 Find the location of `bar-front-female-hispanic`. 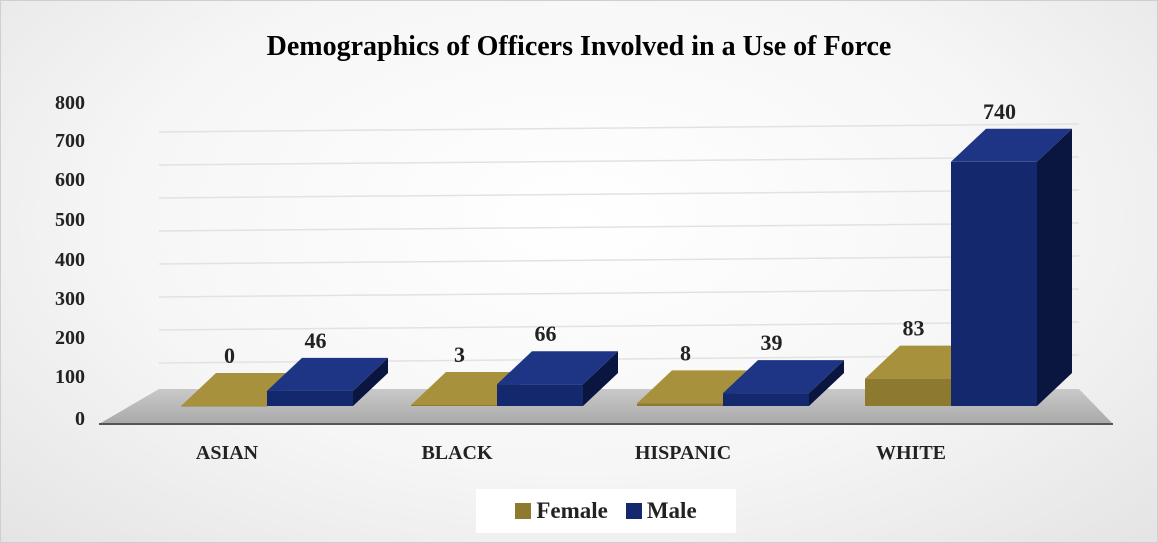

bar-front-female-hispanic is located at coordinates (680, 404).